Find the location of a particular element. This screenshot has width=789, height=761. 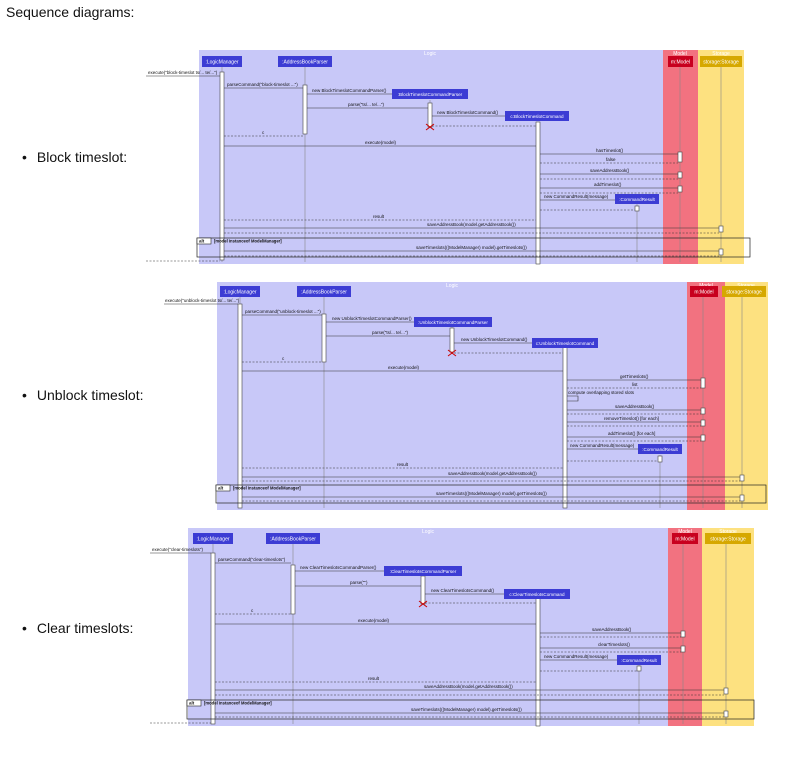

cmd-parser-label: :UnblockTimeslotCommandParser is located at coordinates (453, 322).